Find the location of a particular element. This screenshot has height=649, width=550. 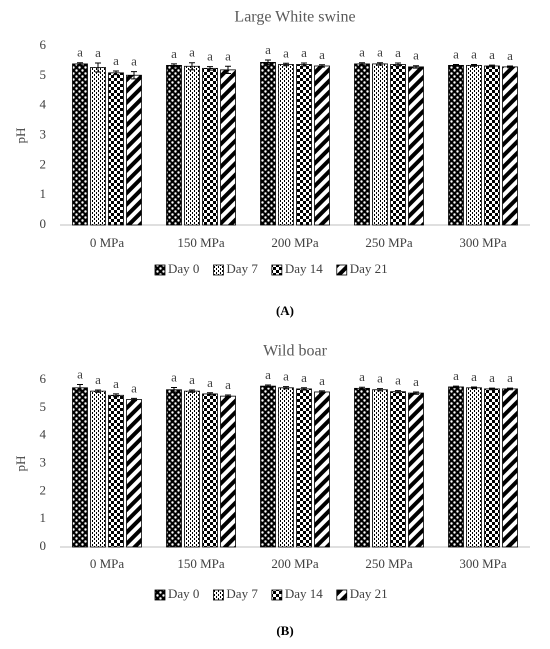

panel-caption: (B) is located at coordinates (284, 630).